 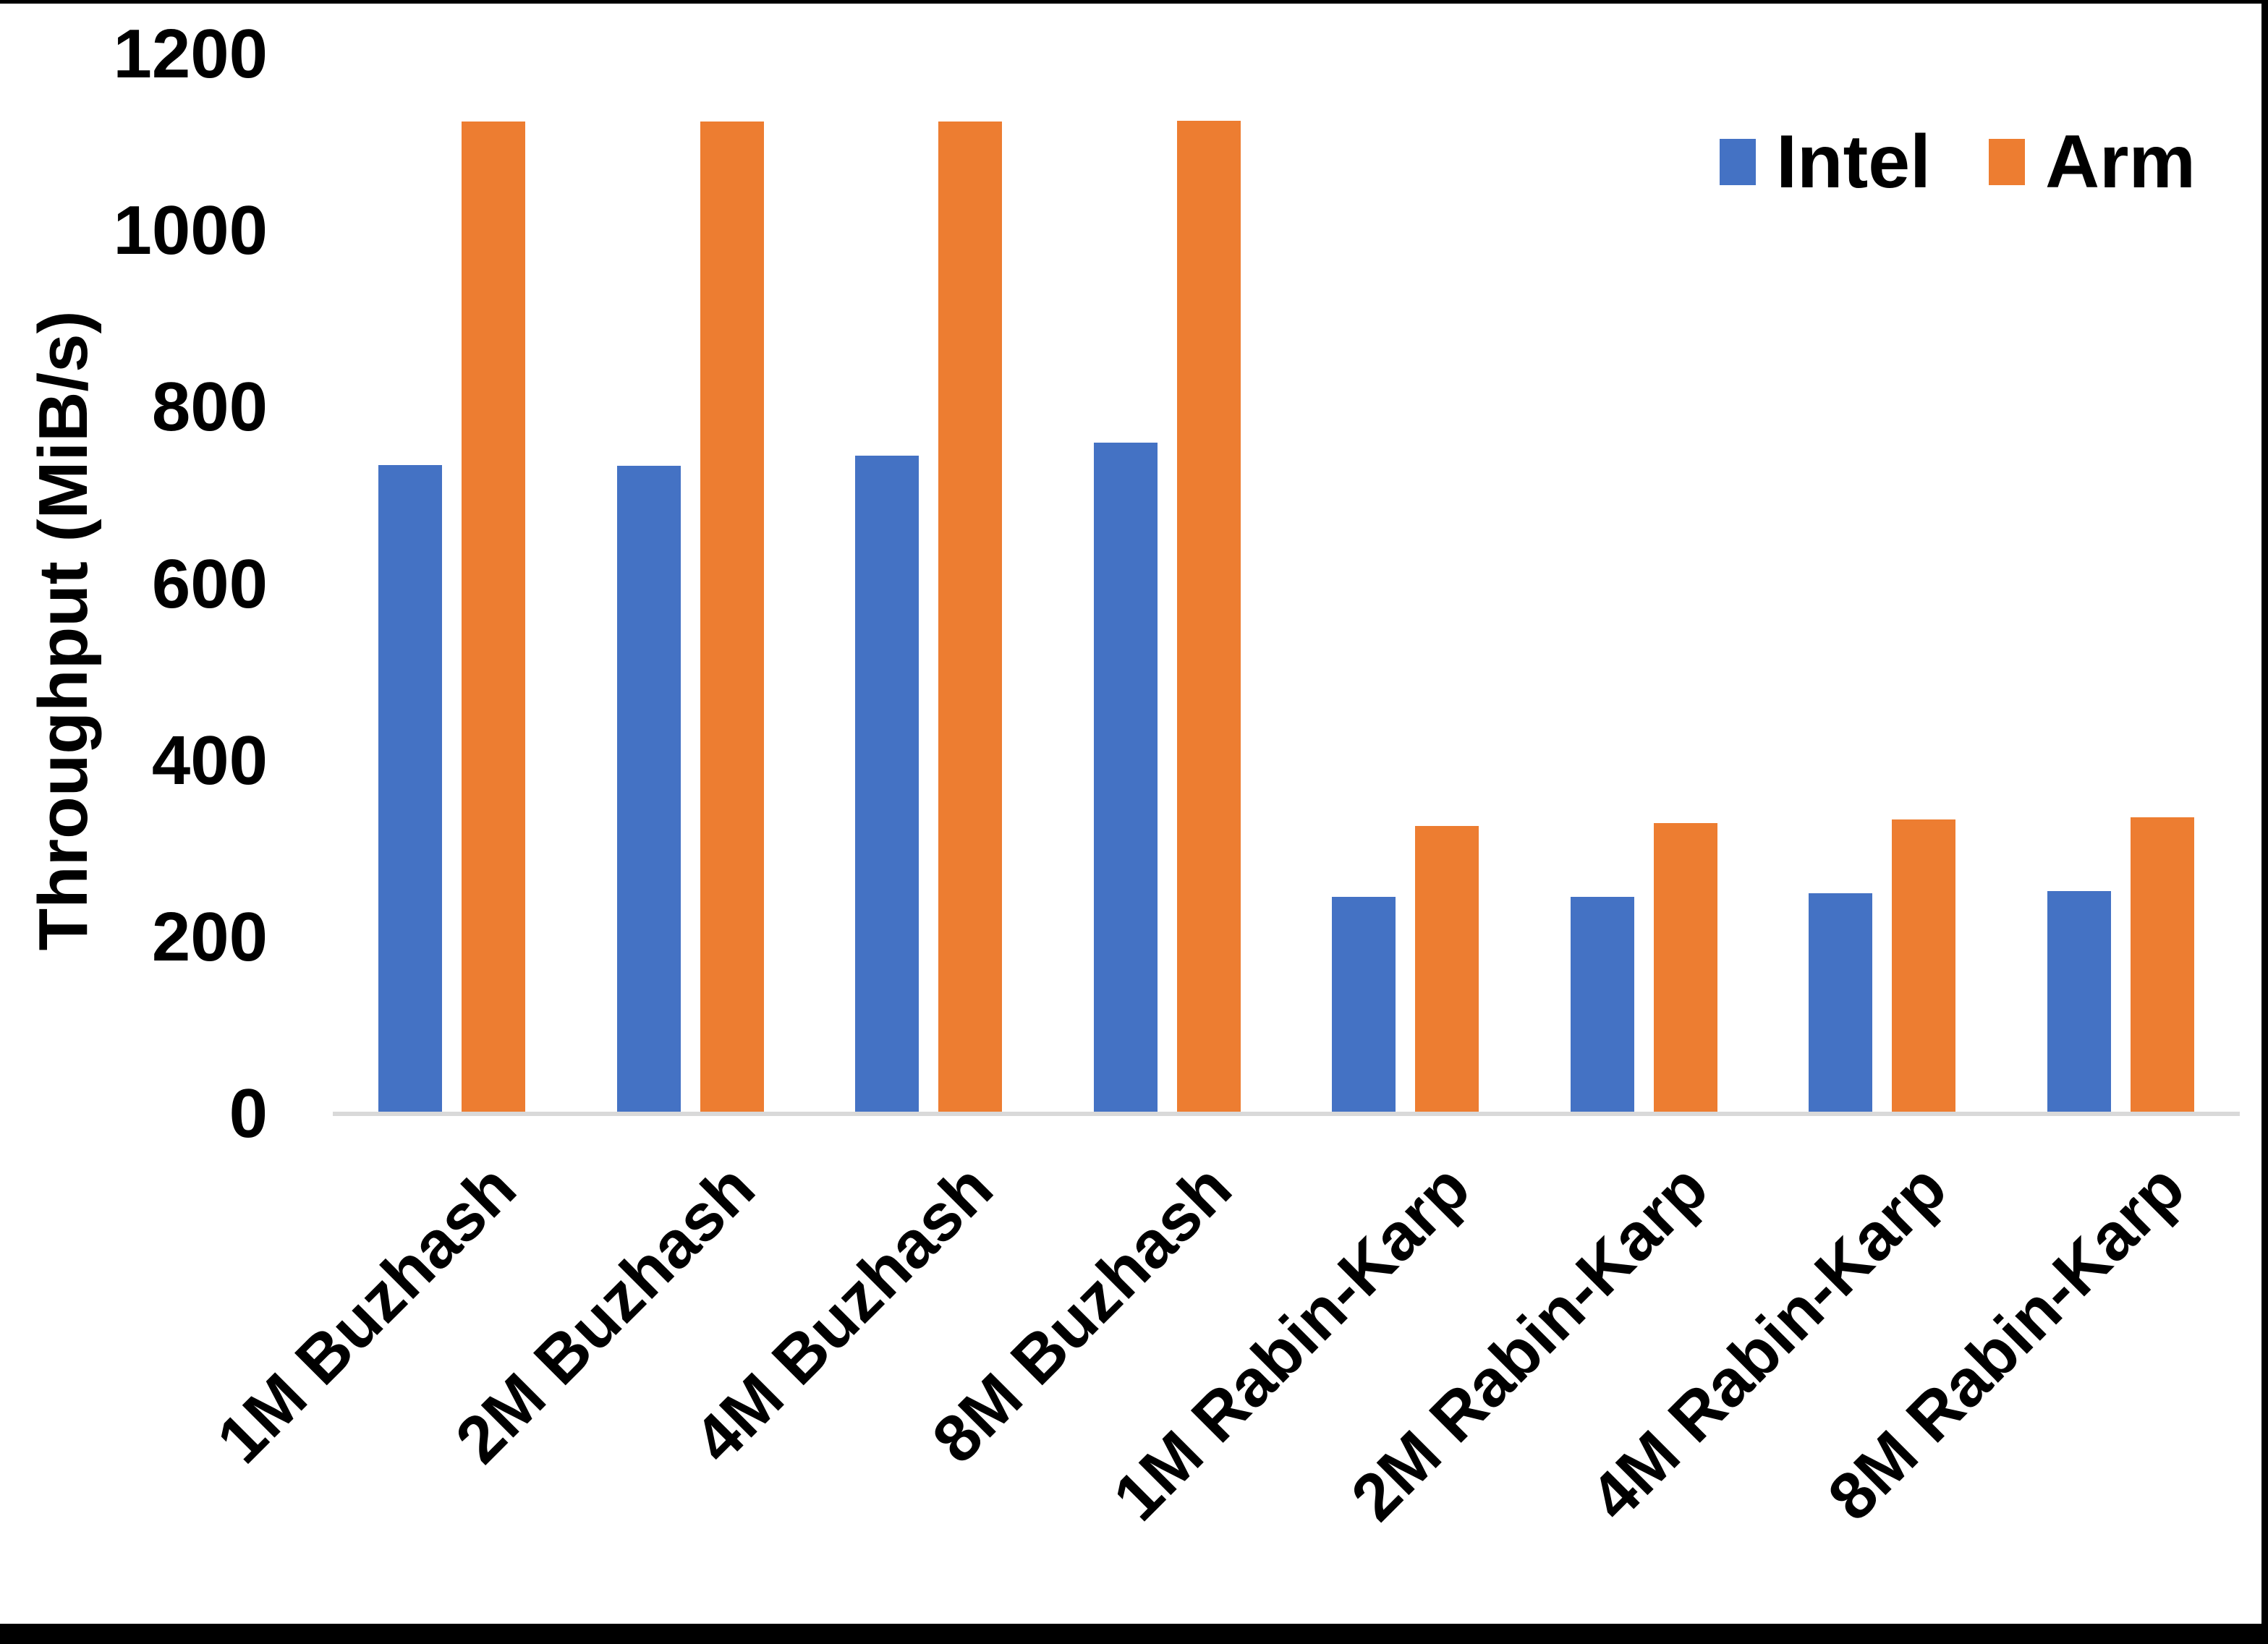 I want to click on y-tick-label-800: 800, so click(x=209, y=407).